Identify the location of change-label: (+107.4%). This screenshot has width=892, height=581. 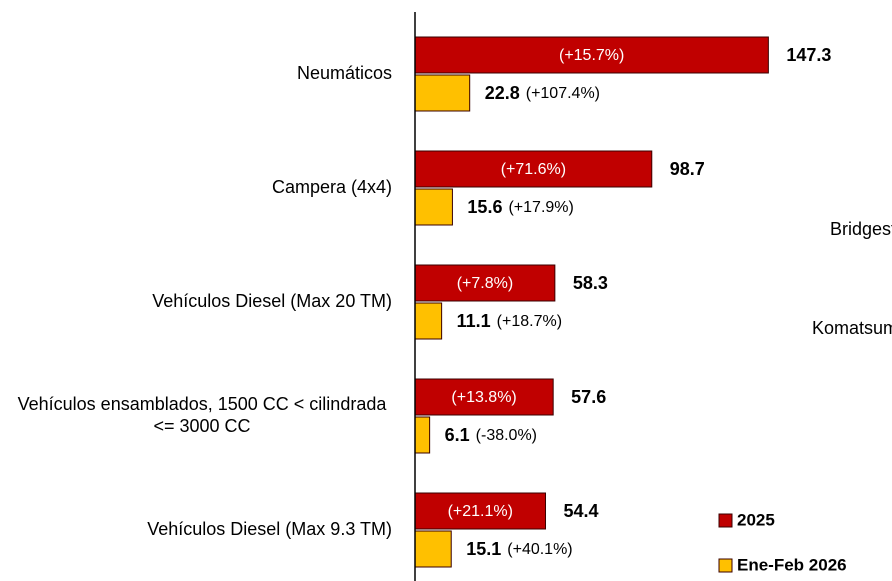
(563, 93).